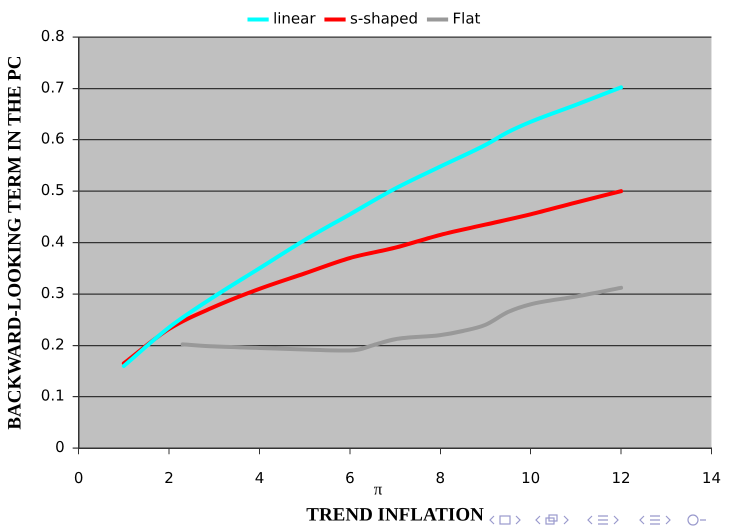 Image resolution: width=737 pixels, height=527 pixels. Describe the element at coordinates (440, 478) in the screenshot. I see `x-tick-label: 8` at that location.